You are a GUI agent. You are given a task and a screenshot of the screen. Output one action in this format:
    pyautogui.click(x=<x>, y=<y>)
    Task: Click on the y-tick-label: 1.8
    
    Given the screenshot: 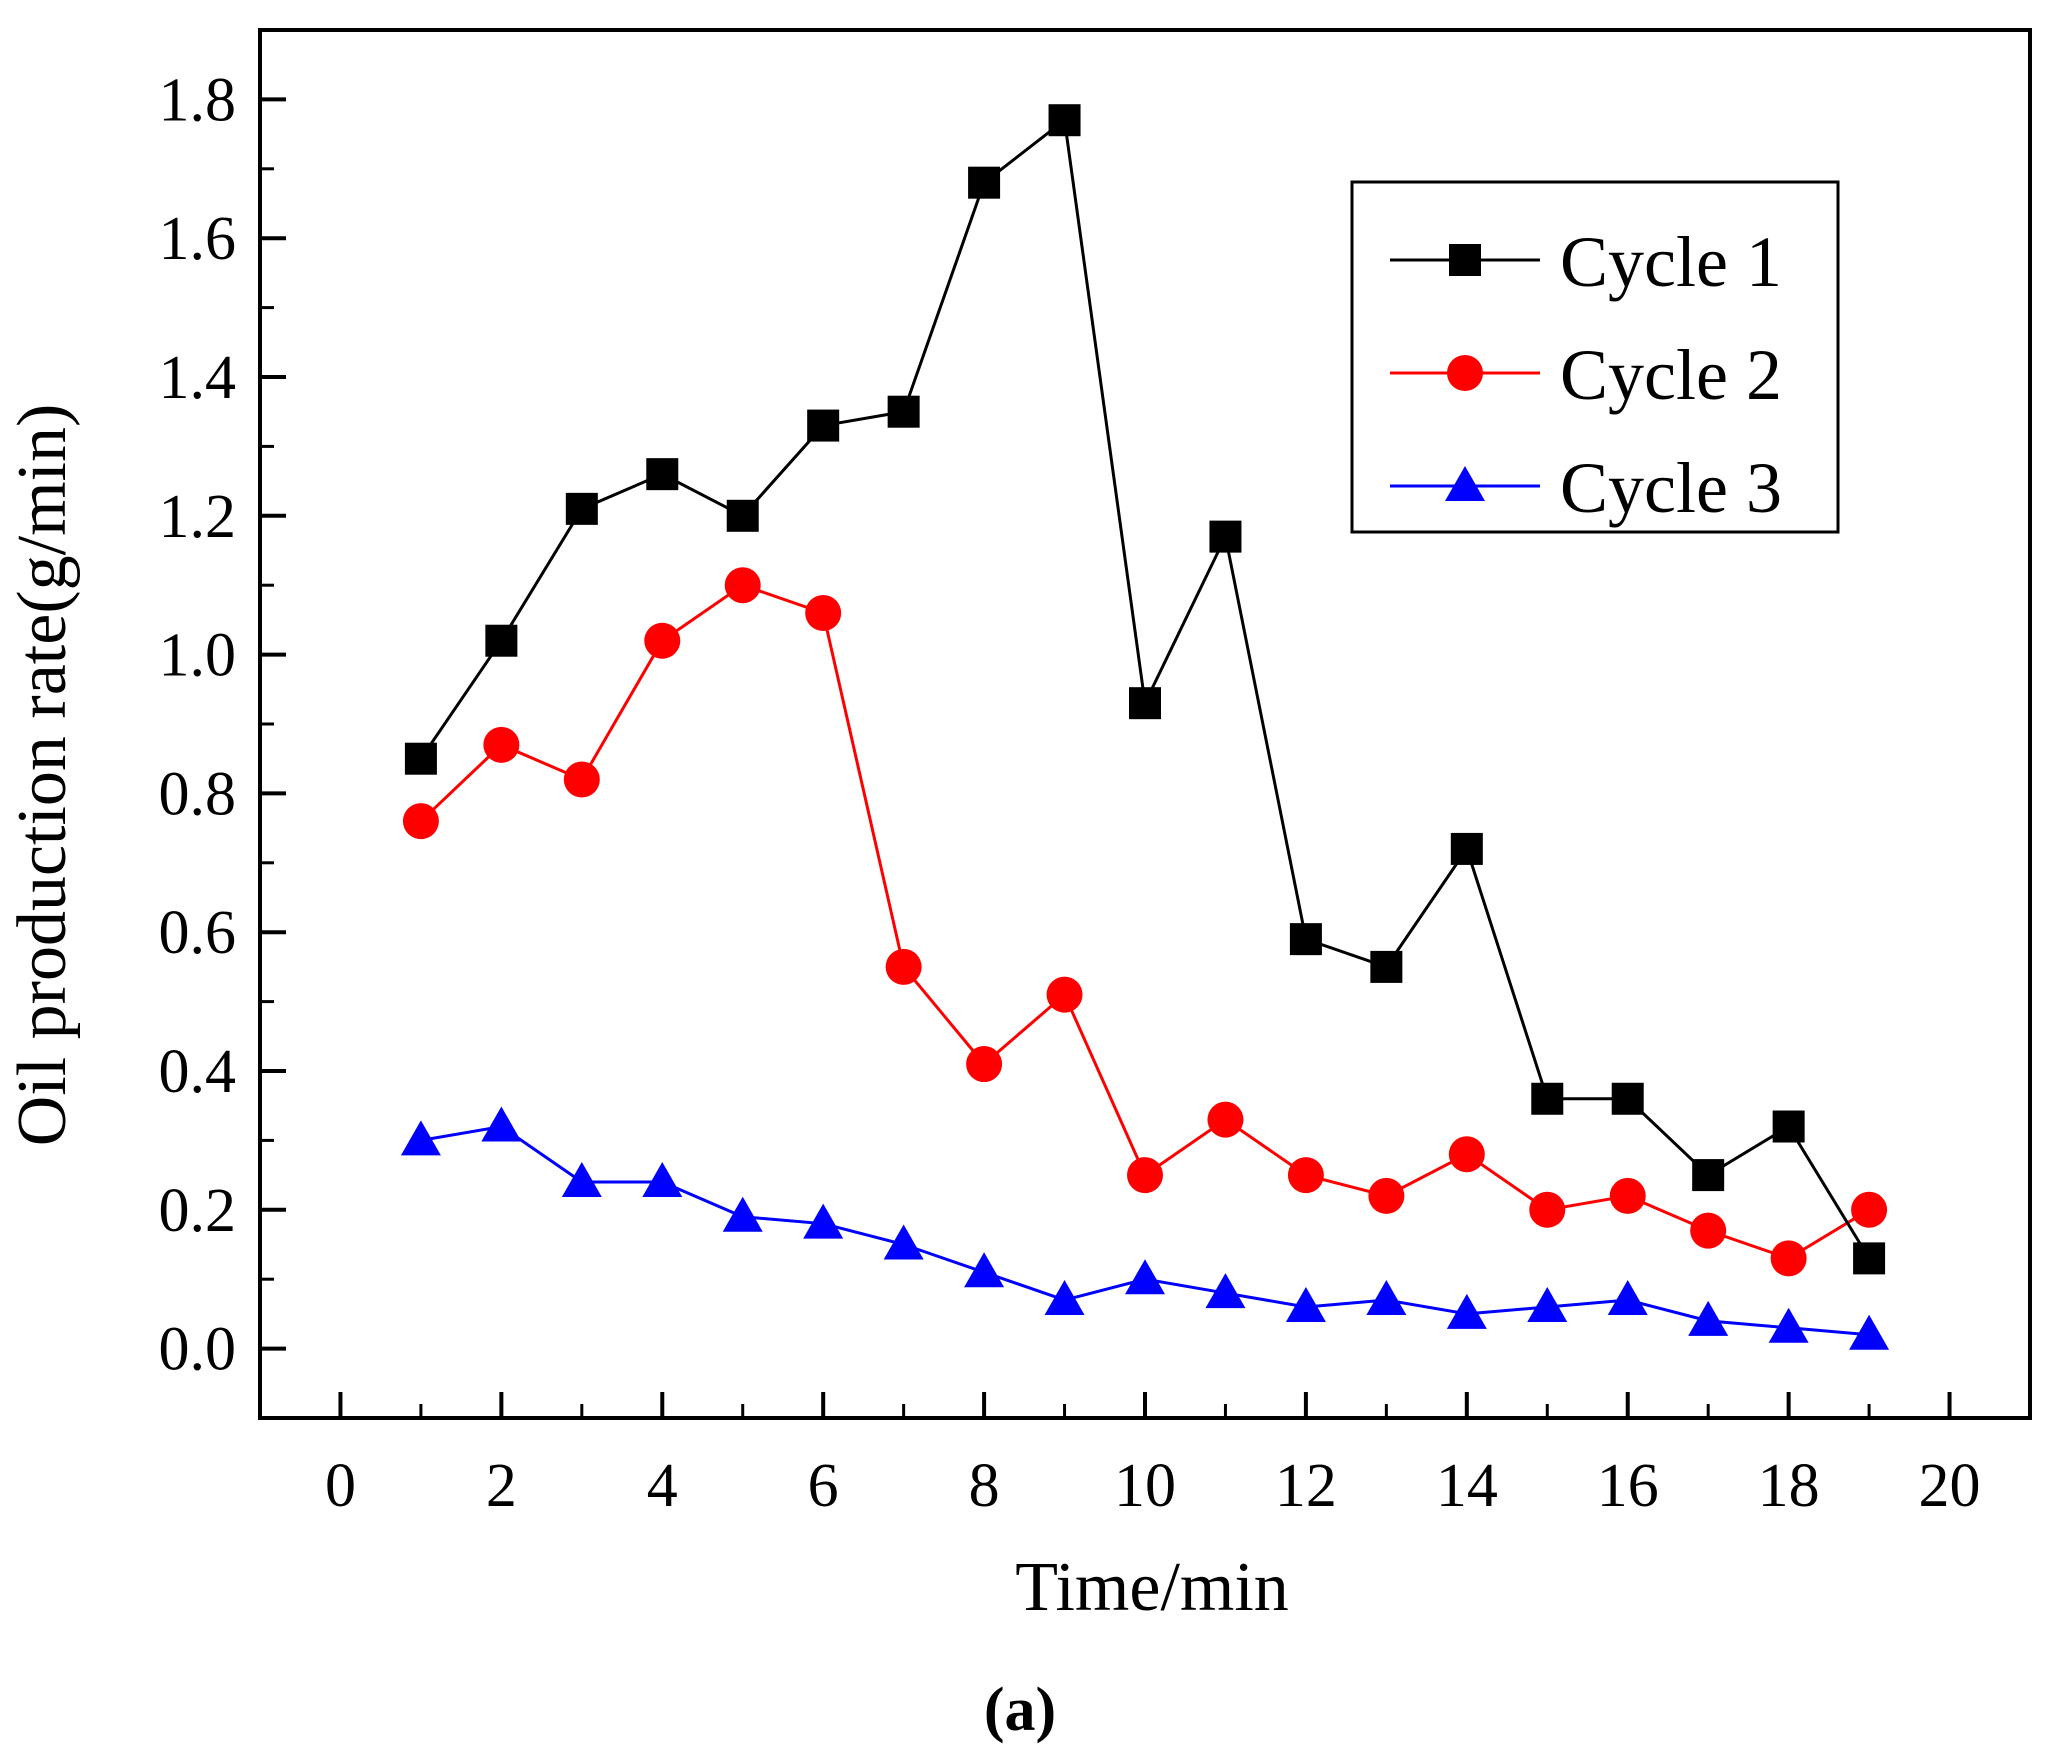 What is the action you would take?
    pyautogui.click(x=198, y=100)
    